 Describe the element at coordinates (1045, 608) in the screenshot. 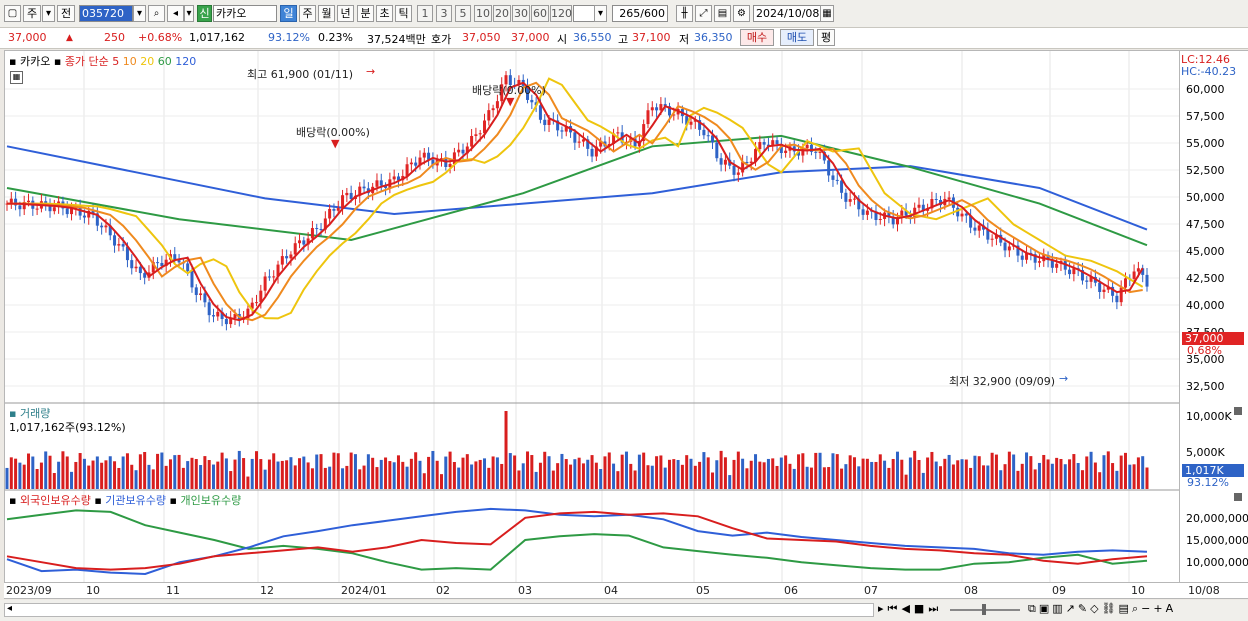

I see `window-icon: ▣` at that location.